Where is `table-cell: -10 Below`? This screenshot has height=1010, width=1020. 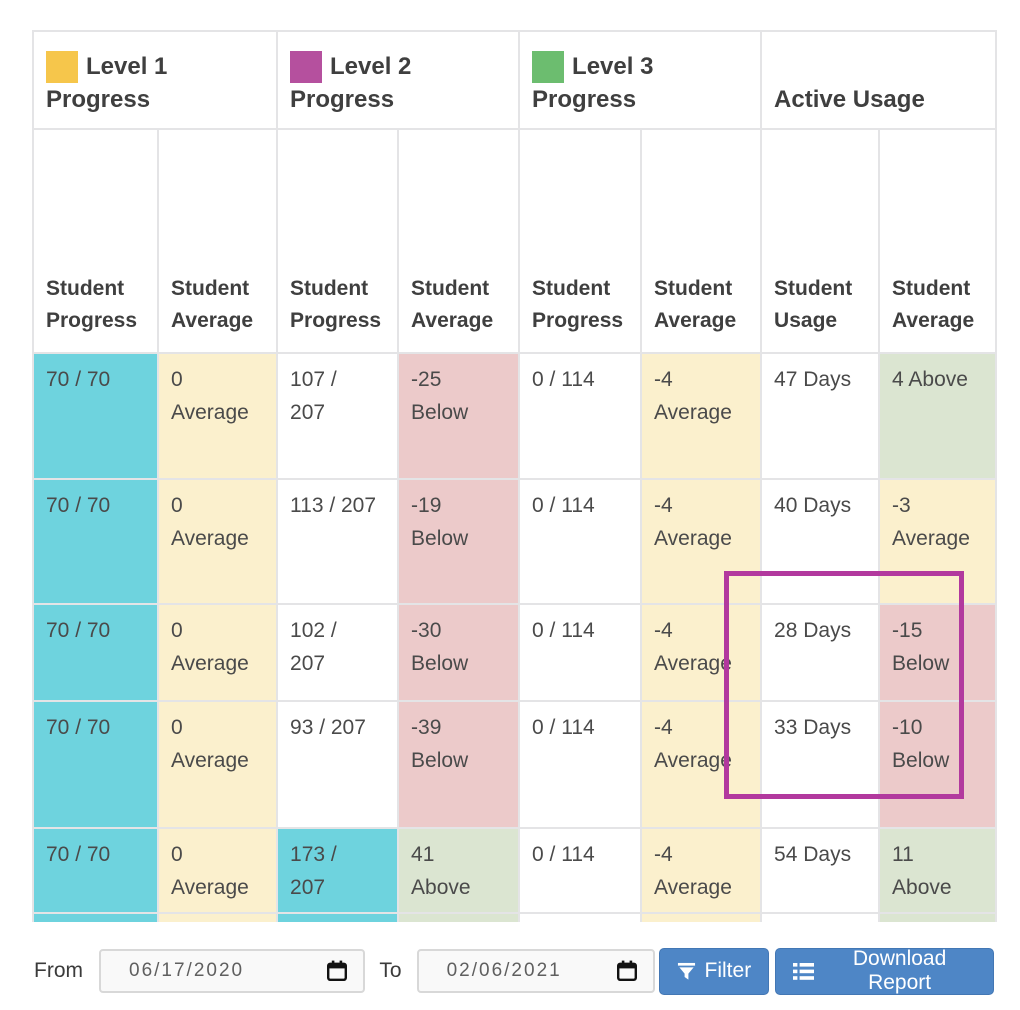
table-cell: -10 Below is located at coordinates (937, 764).